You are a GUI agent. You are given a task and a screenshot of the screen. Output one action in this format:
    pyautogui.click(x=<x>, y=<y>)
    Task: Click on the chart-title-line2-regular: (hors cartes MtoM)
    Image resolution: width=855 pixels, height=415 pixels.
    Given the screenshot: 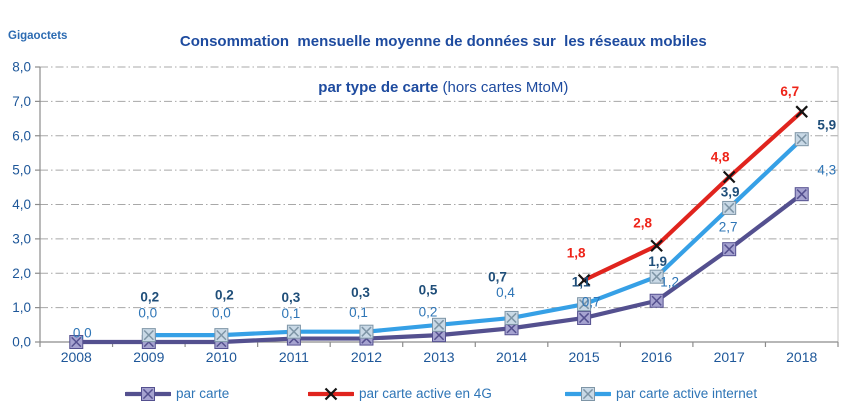 What is the action you would take?
    pyautogui.click(x=505, y=87)
    